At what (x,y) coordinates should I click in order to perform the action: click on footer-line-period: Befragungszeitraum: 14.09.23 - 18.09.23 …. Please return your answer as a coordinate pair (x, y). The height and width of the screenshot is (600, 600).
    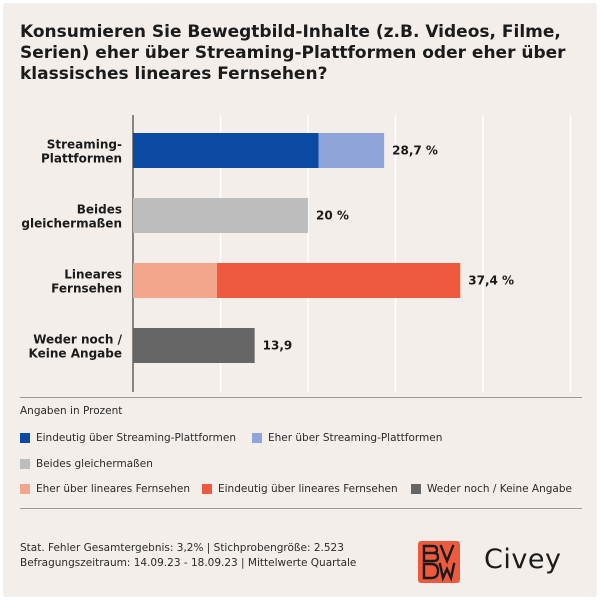
    Looking at the image, I should click on (188, 563).